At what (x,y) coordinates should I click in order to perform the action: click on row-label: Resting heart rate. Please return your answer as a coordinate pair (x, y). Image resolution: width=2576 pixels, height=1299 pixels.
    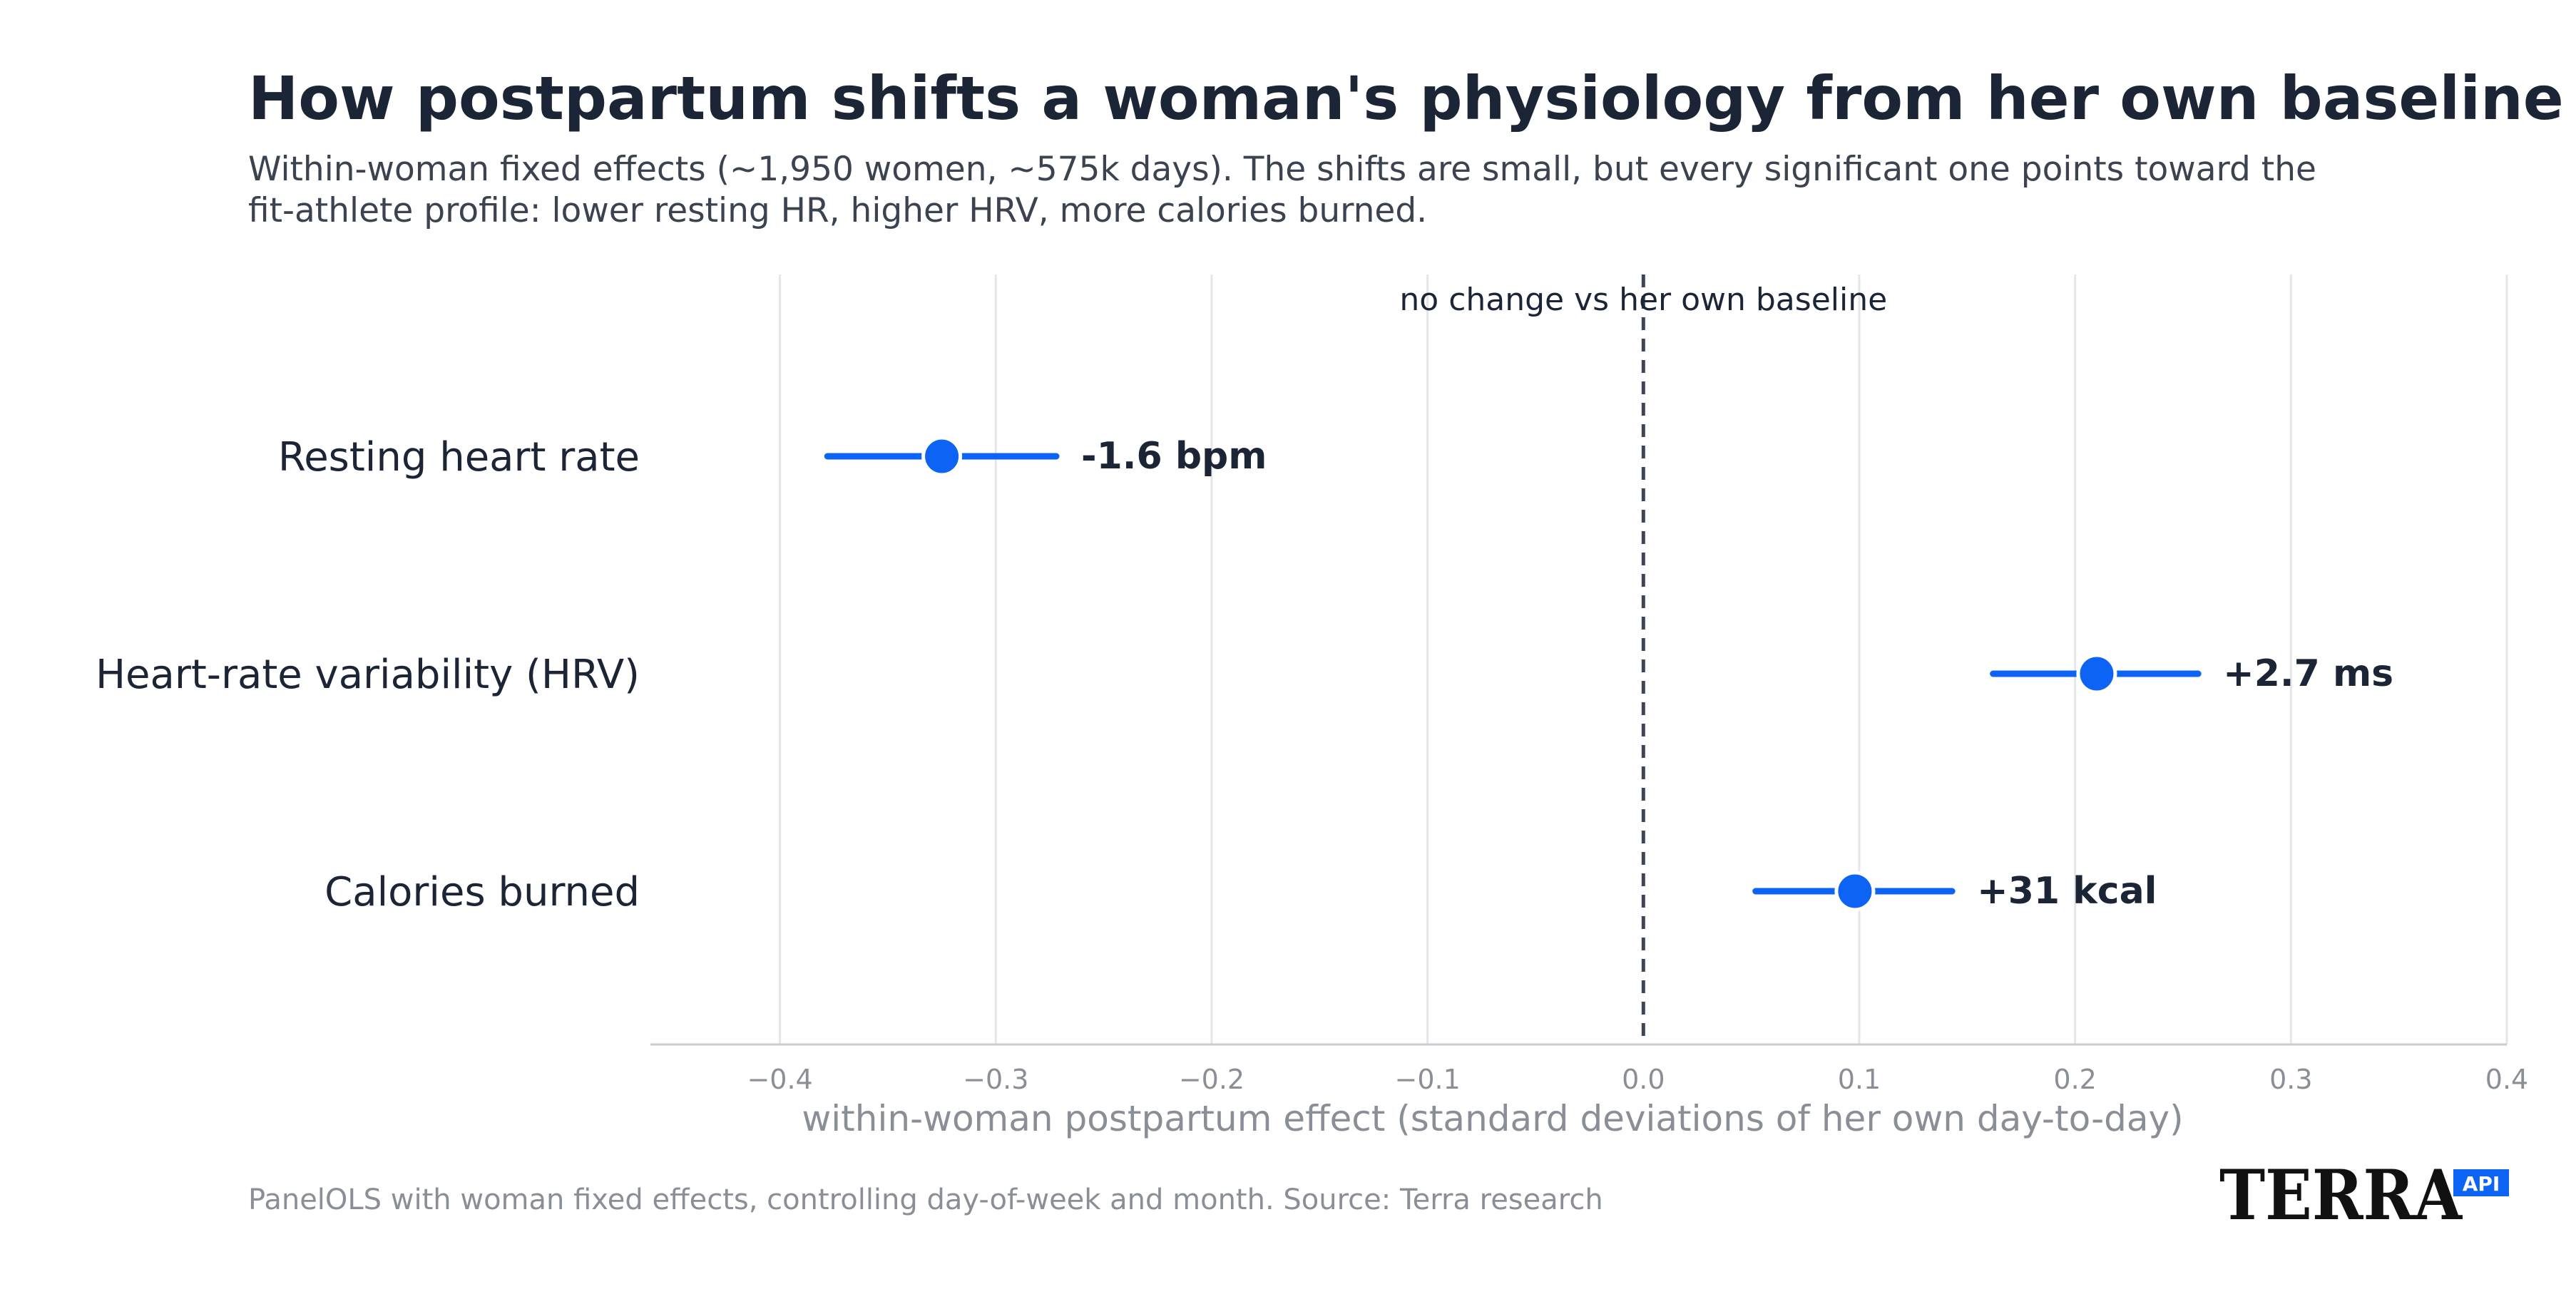
    Looking at the image, I should click on (459, 458).